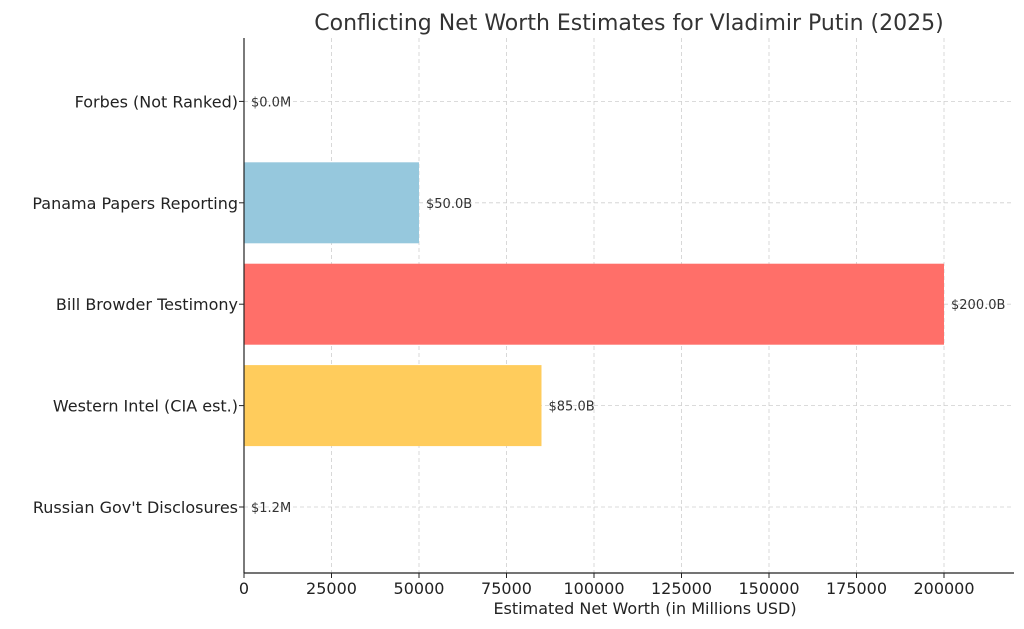  What do you see at coordinates (506, 588) in the screenshot?
I see `x-tick-label: 75000` at bounding box center [506, 588].